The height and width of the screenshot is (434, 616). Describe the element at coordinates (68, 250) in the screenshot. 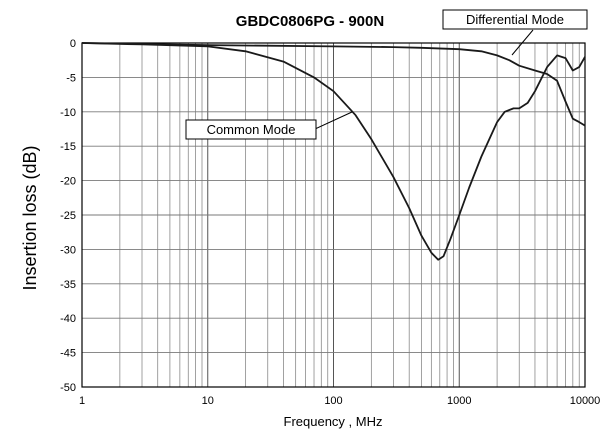

I see `y-tick-label: -30` at that location.